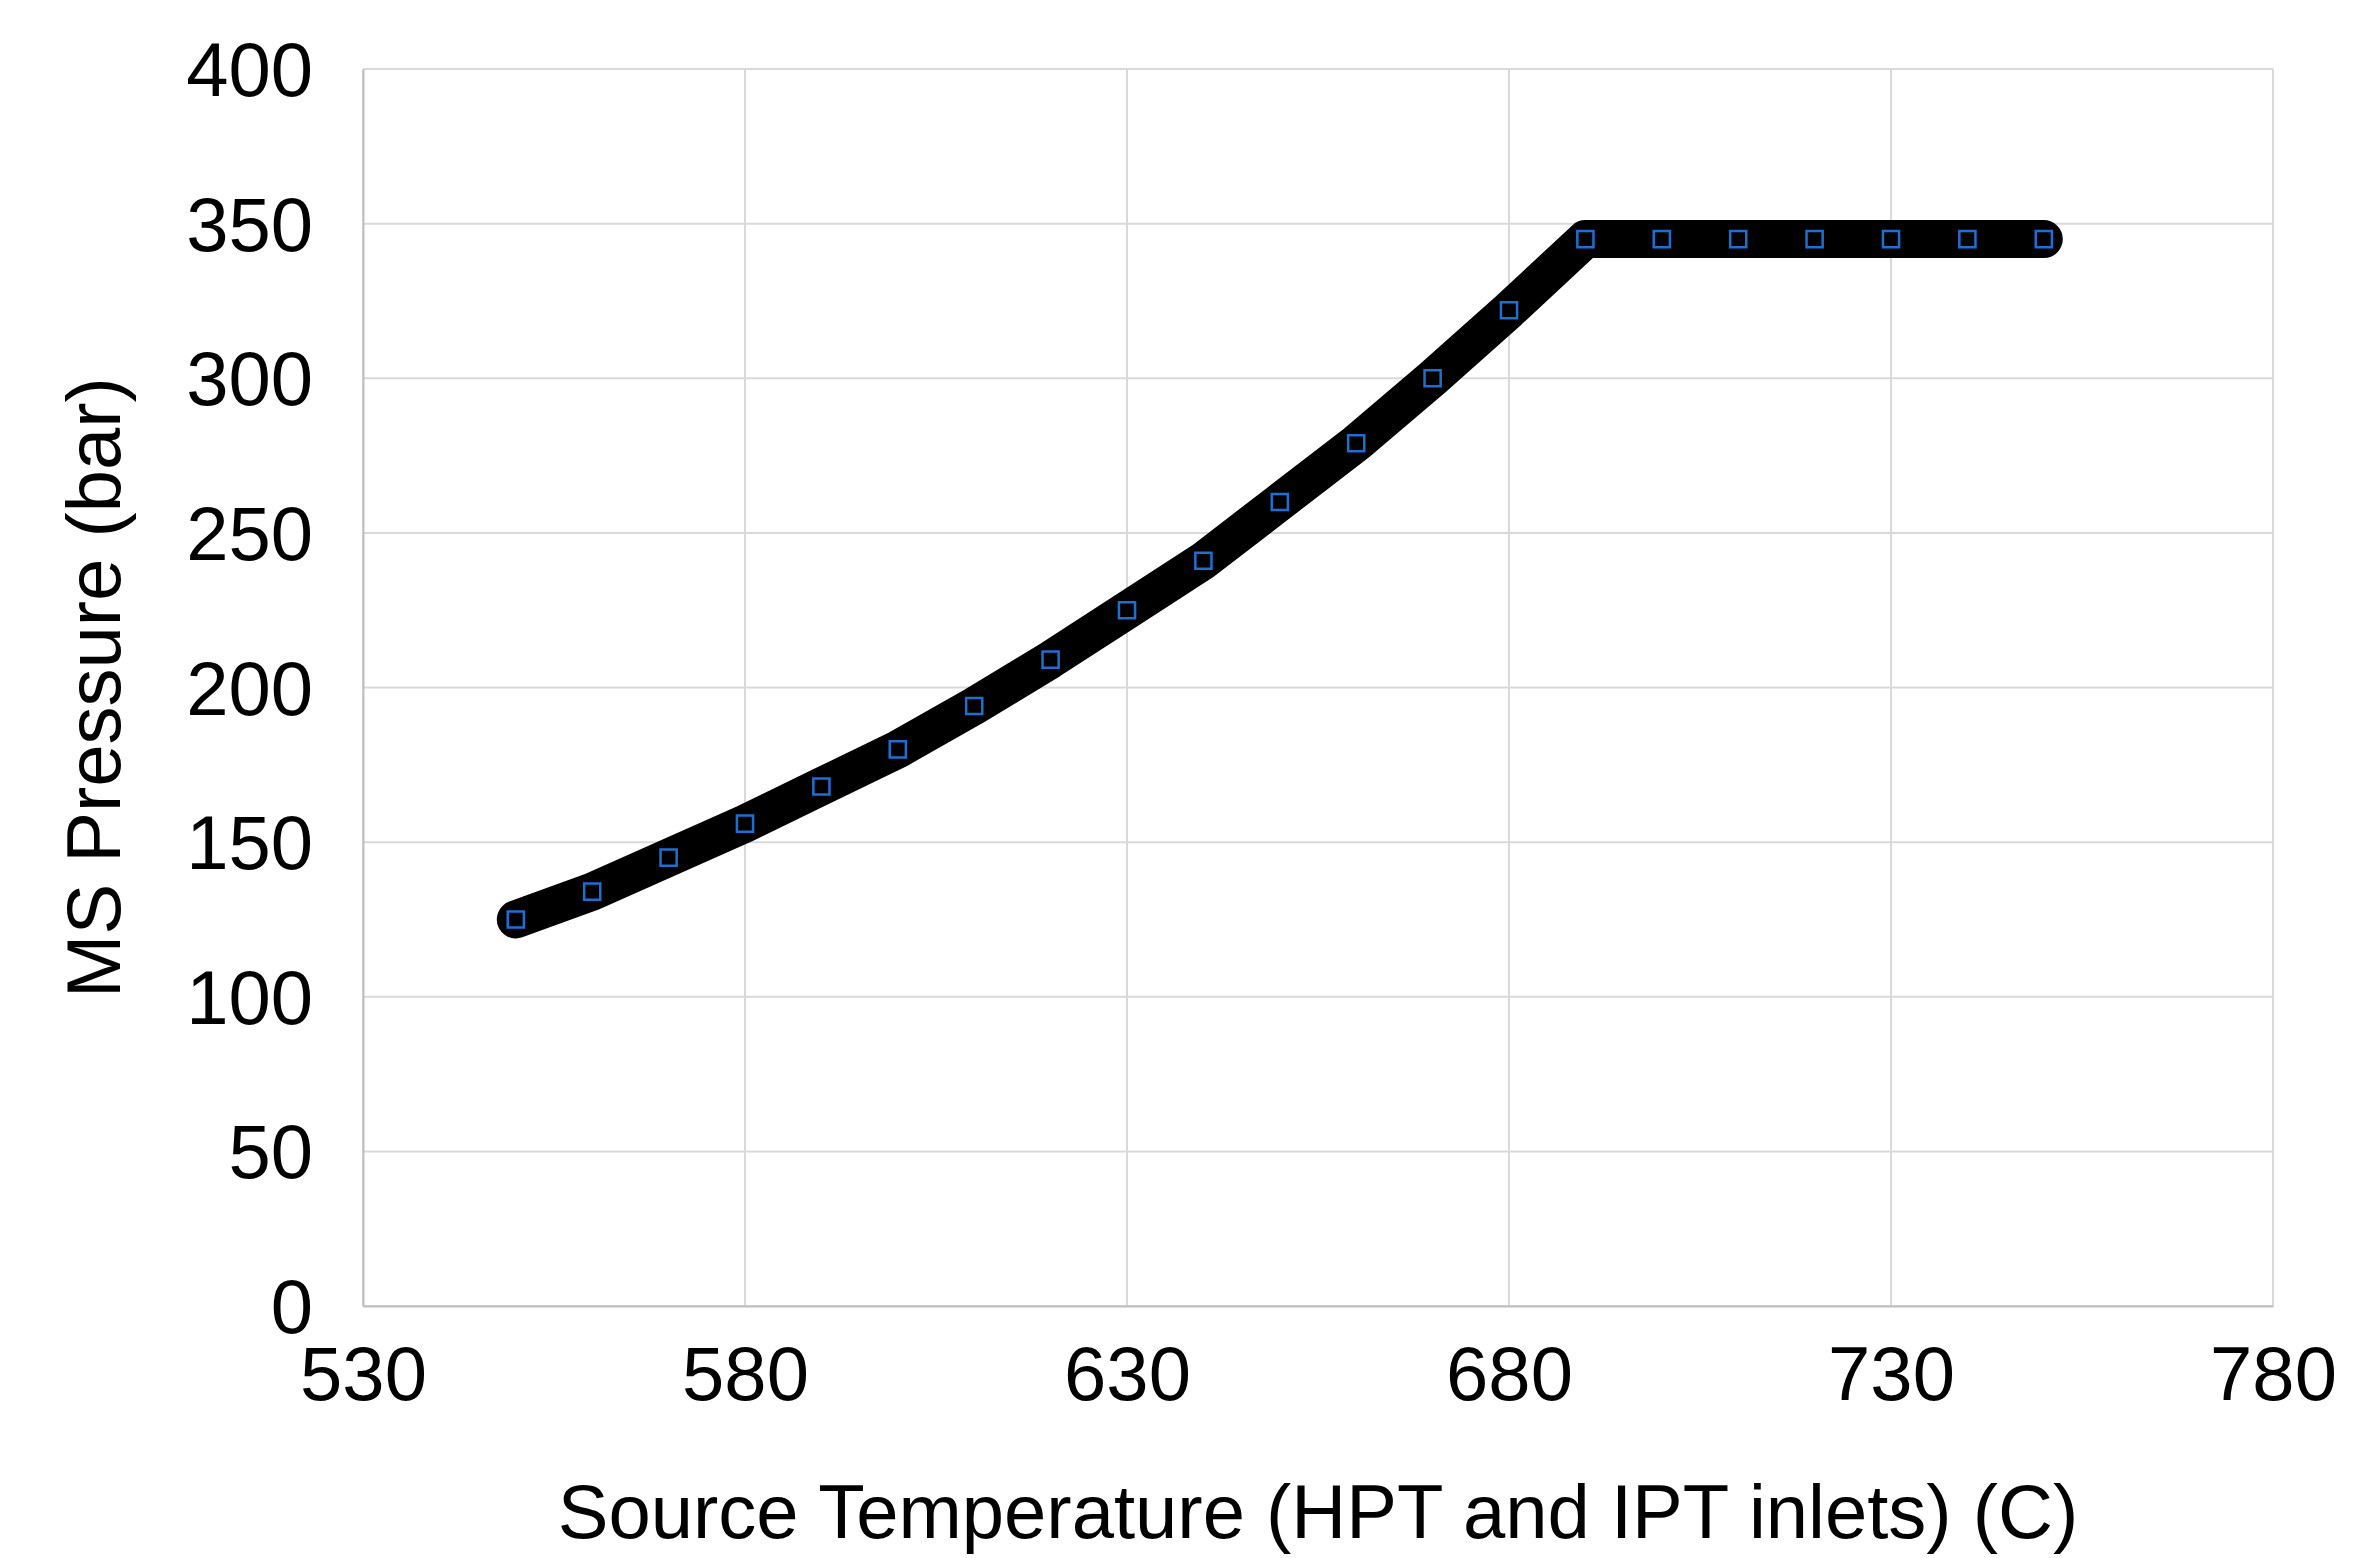  Describe the element at coordinates (249, 688) in the screenshot. I see `y-tick-label: 200` at that location.